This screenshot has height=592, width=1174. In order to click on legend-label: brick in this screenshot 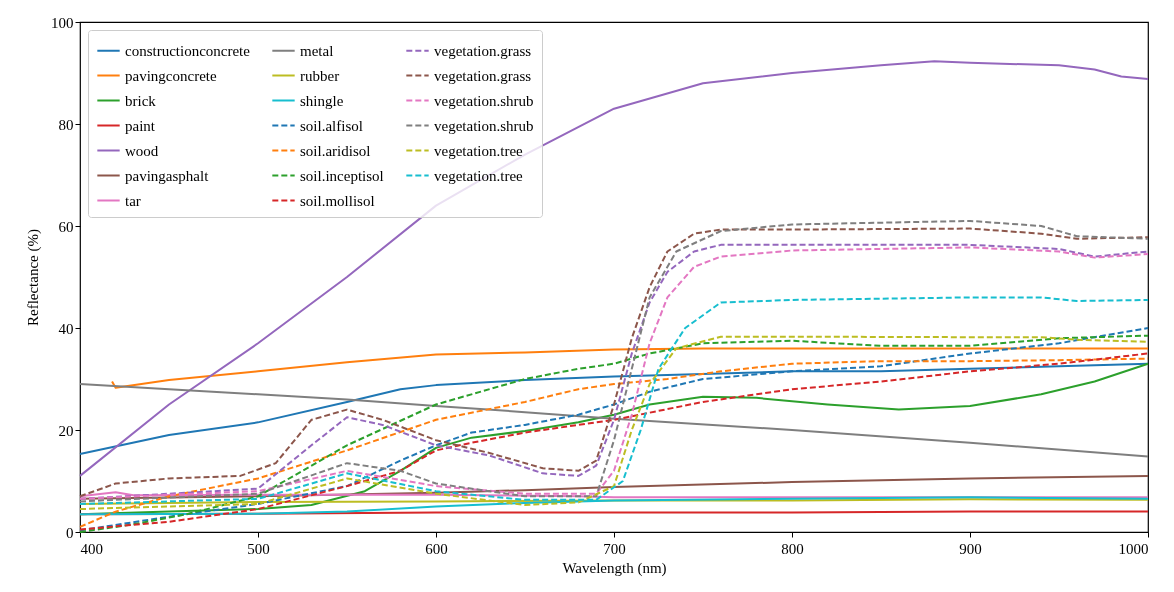, I will do `click(141, 100)`.